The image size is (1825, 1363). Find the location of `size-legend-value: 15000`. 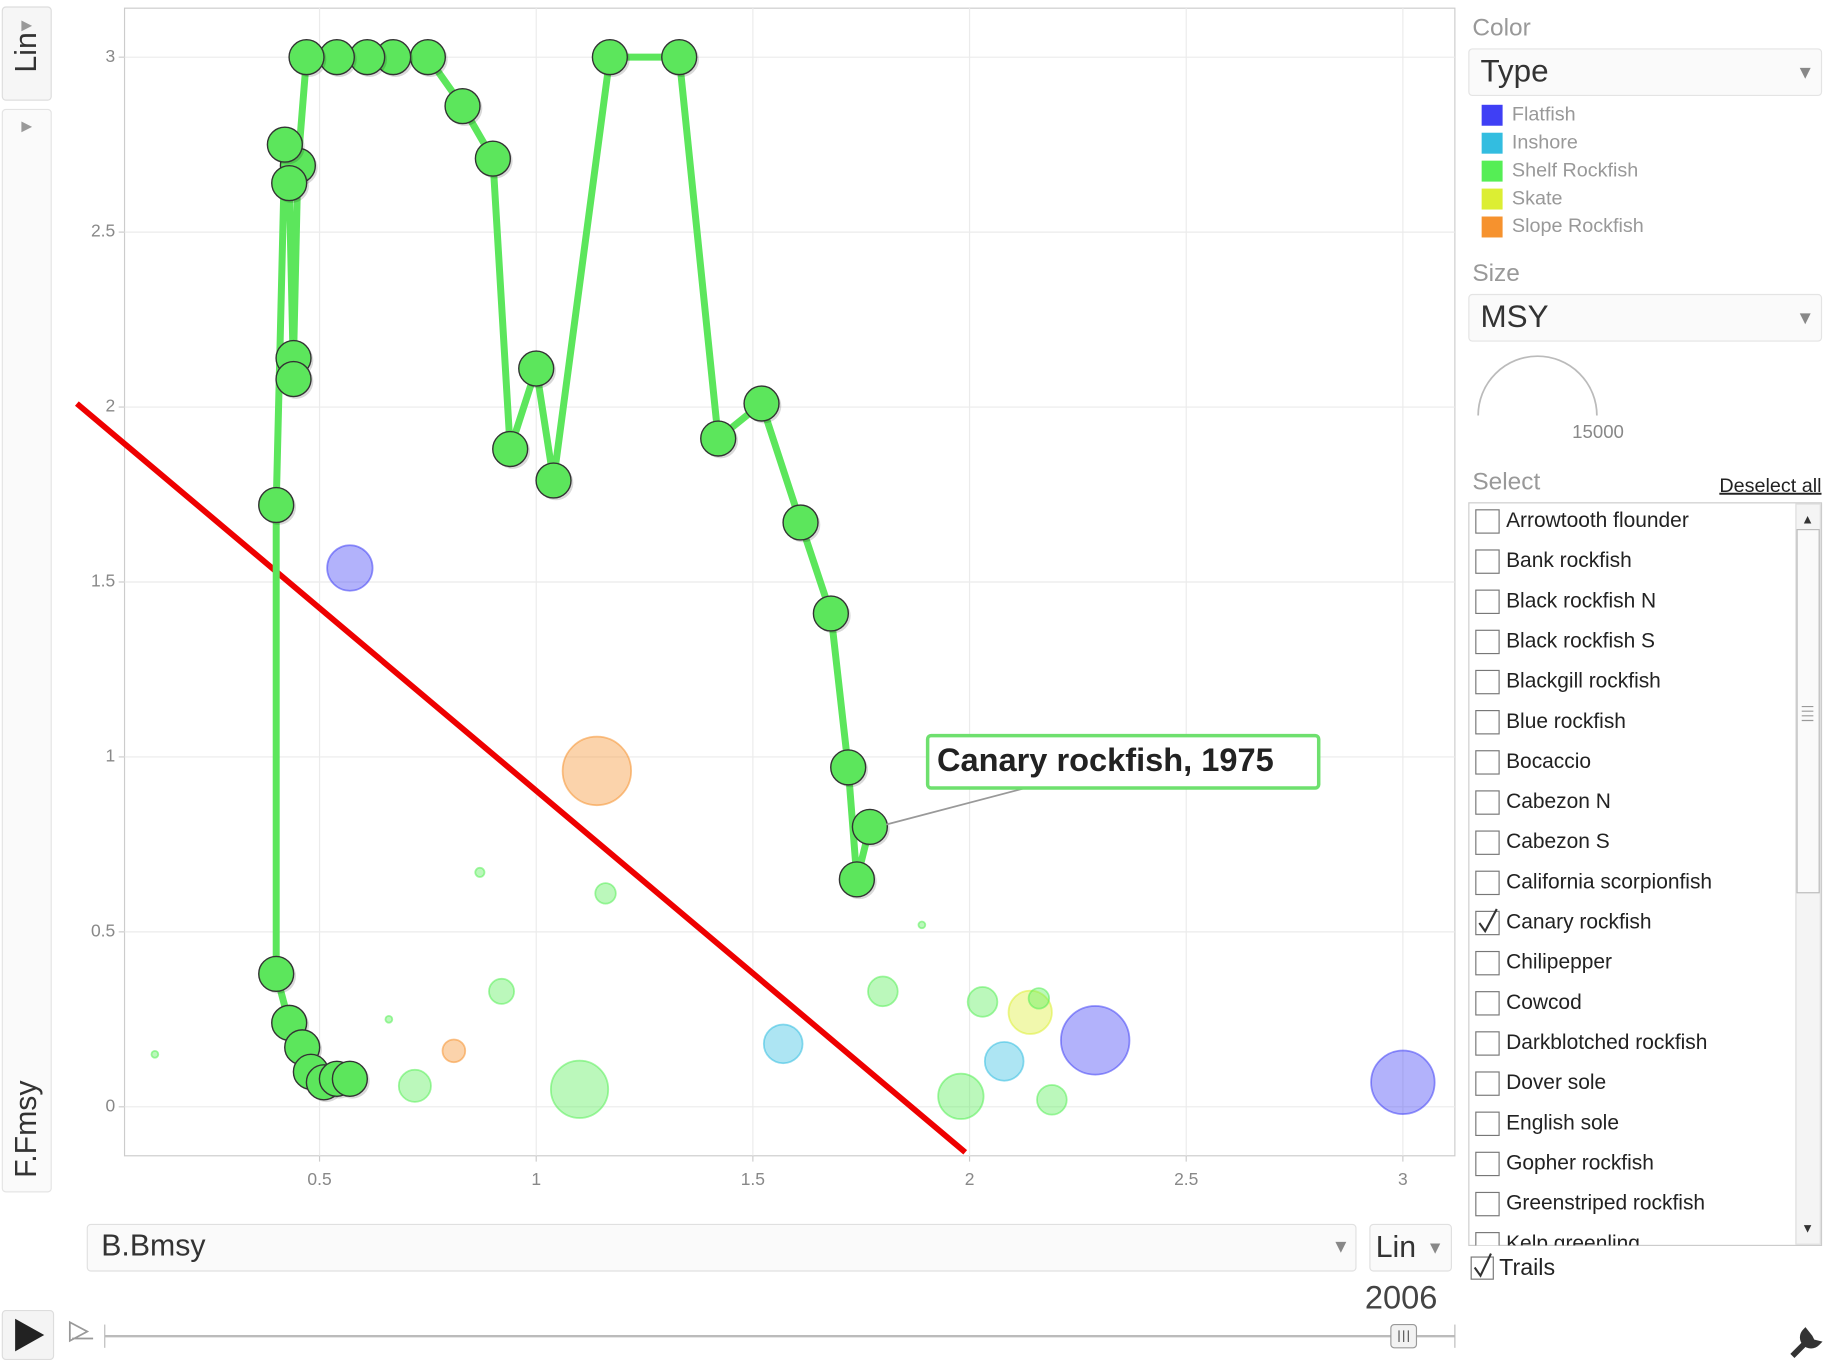

size-legend-value: 15000 is located at coordinates (1598, 431).